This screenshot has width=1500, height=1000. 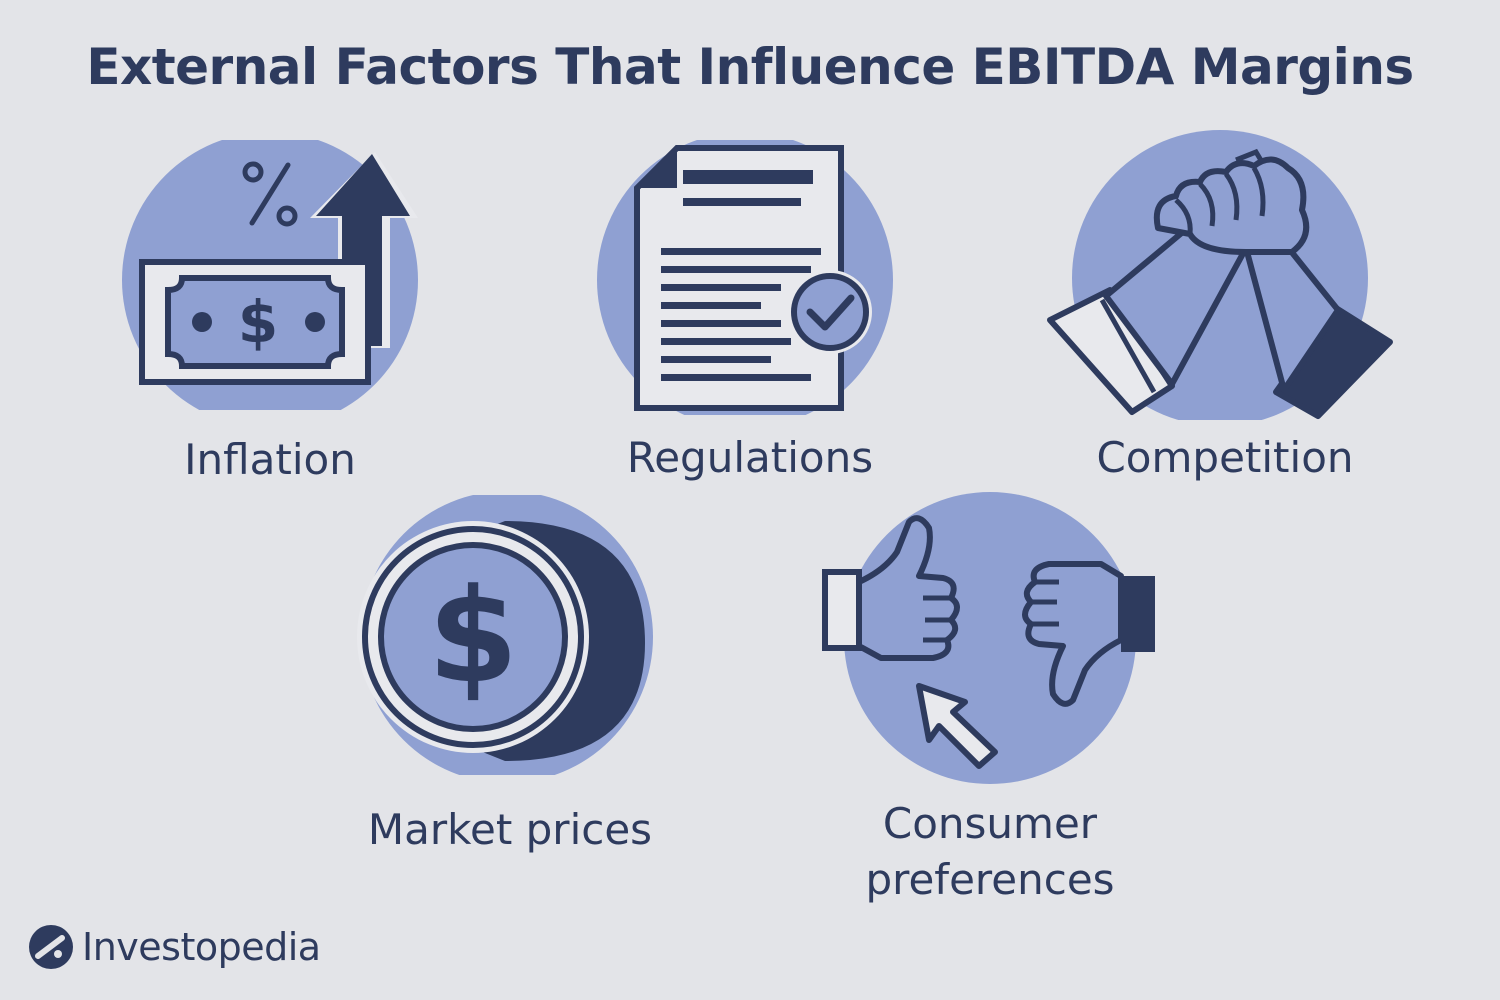 What do you see at coordinates (275, 275) in the screenshot?
I see `money-arrow-up-icon: $` at bounding box center [275, 275].